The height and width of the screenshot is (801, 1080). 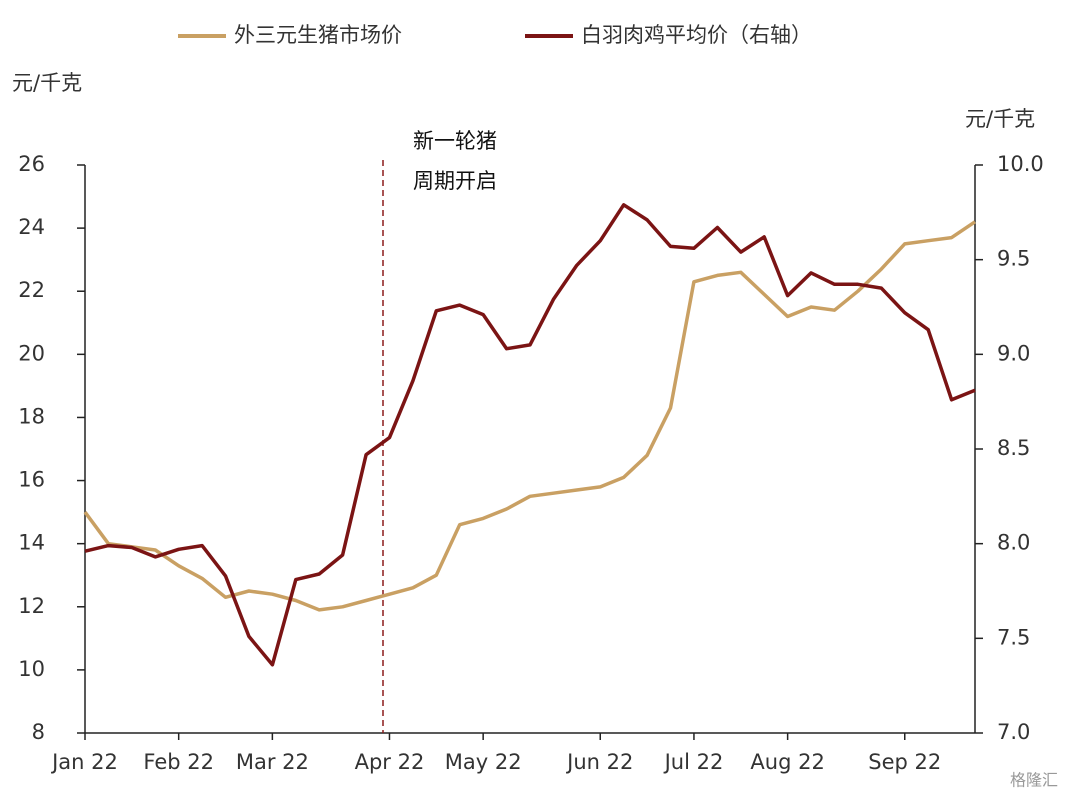 I want to click on x-tick-label: Jun 22, so click(x=599, y=762).